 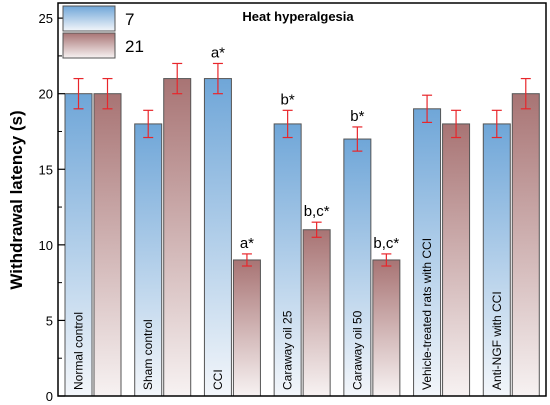 I want to click on chart-title: Heat hyperalgesia, so click(x=298, y=16).